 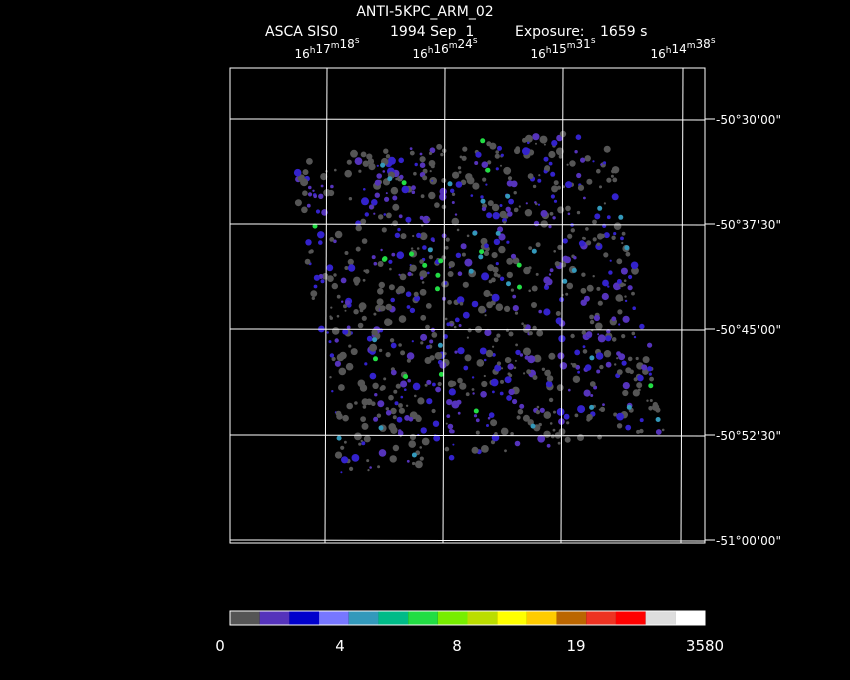 I want to click on ra-value: 24, so click(x=465, y=44).